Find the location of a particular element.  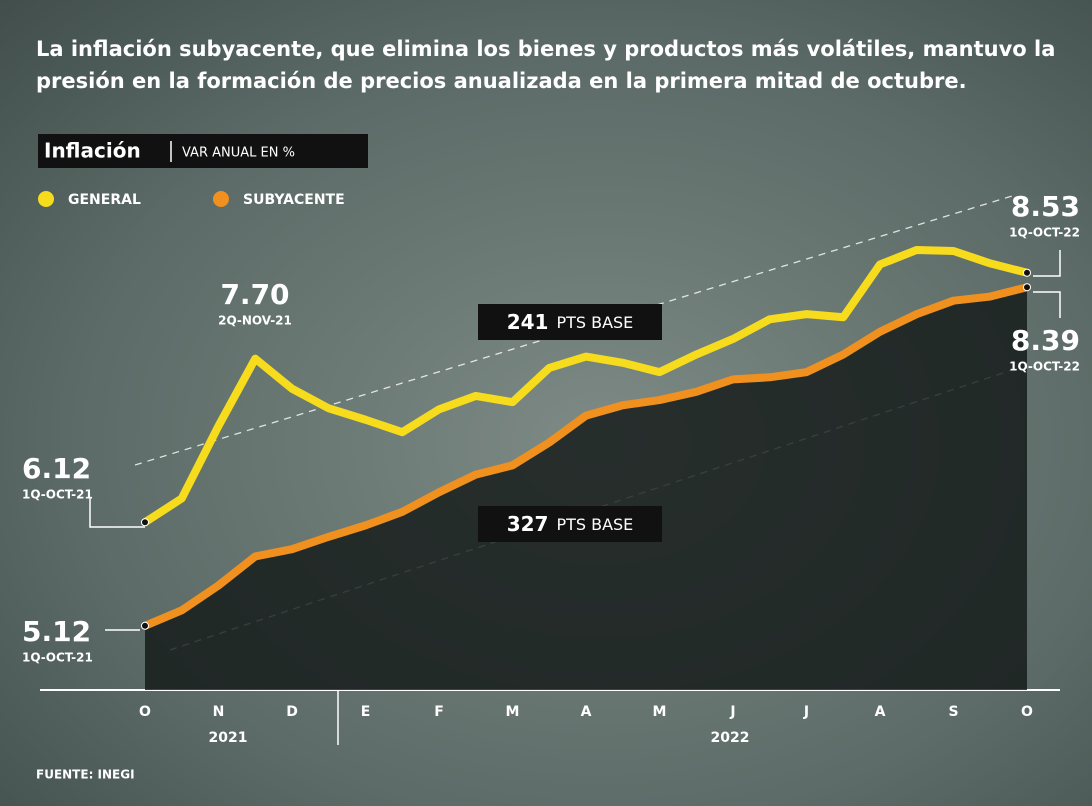

source: FUENTE: INEGI is located at coordinates (85, 775).